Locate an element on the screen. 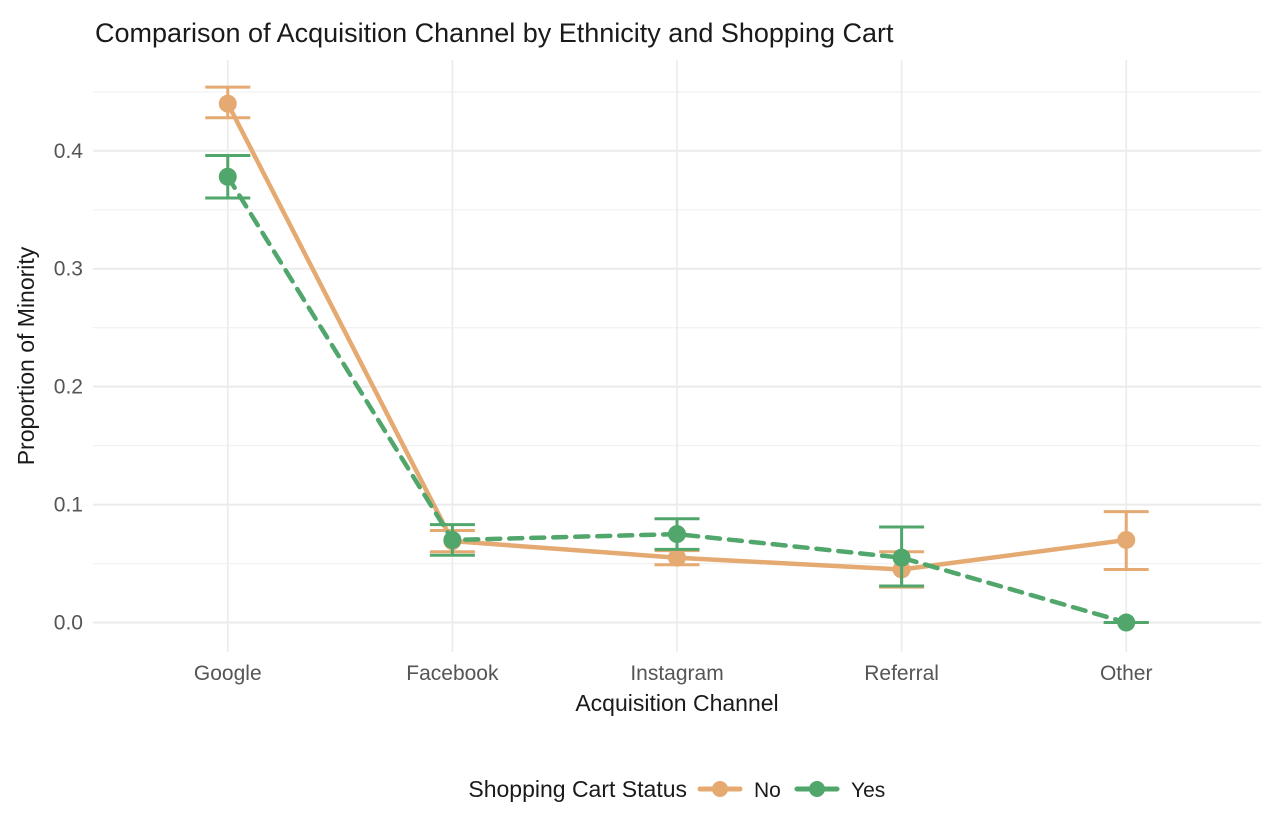 The height and width of the screenshot is (840, 1276). legend-title: Shopping Cart Status is located at coordinates (577, 789).